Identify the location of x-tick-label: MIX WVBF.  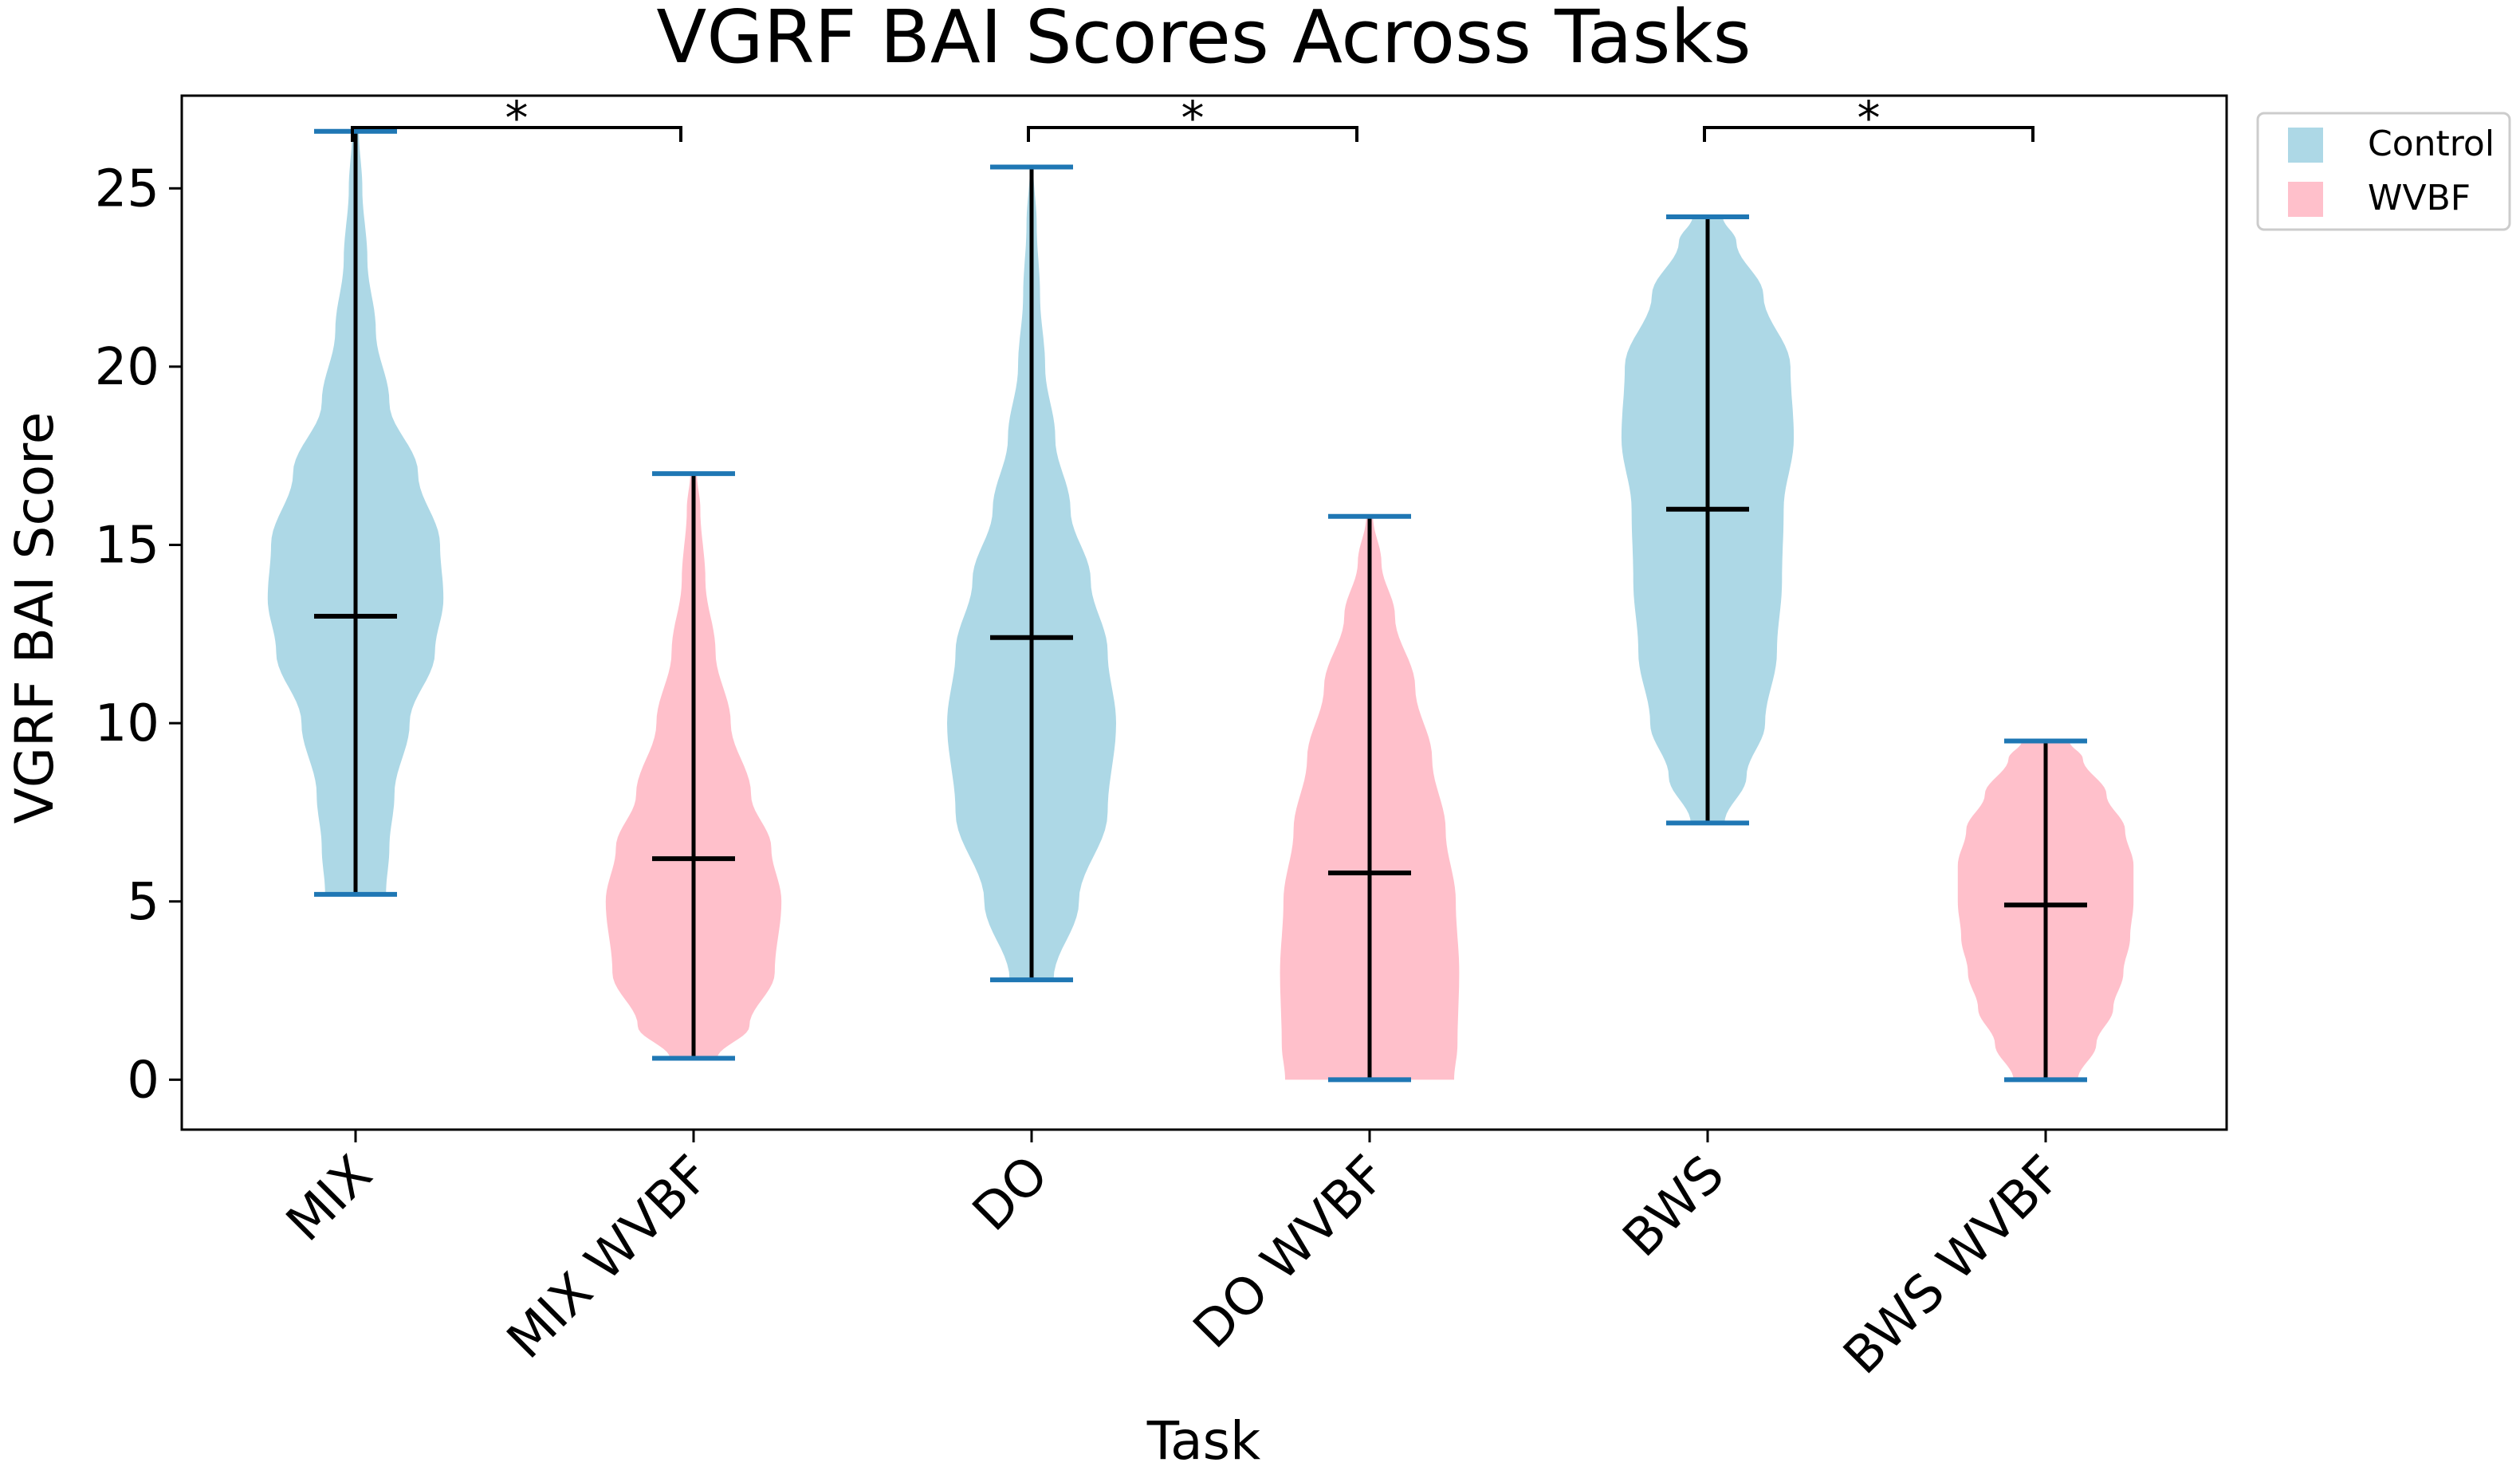
(608, 1257).